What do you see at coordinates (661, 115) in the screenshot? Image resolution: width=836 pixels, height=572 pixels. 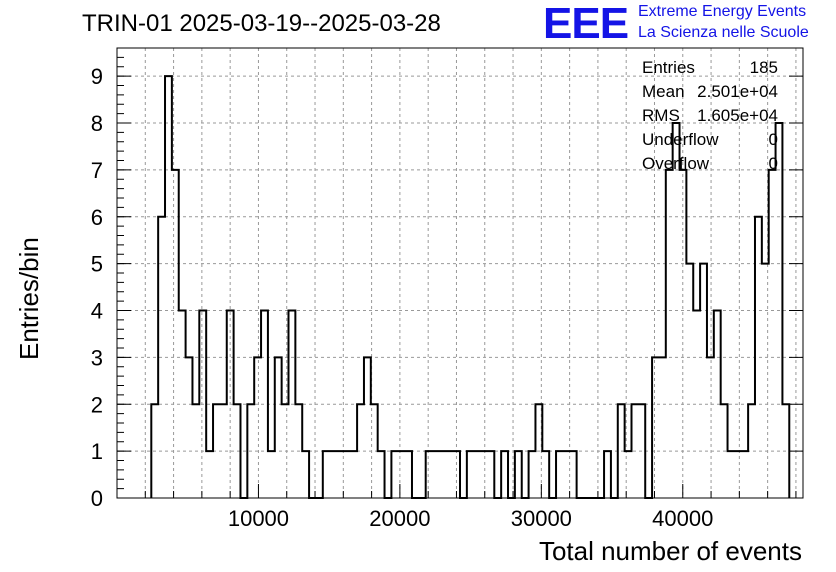 I see `stat-label: RMS` at bounding box center [661, 115].